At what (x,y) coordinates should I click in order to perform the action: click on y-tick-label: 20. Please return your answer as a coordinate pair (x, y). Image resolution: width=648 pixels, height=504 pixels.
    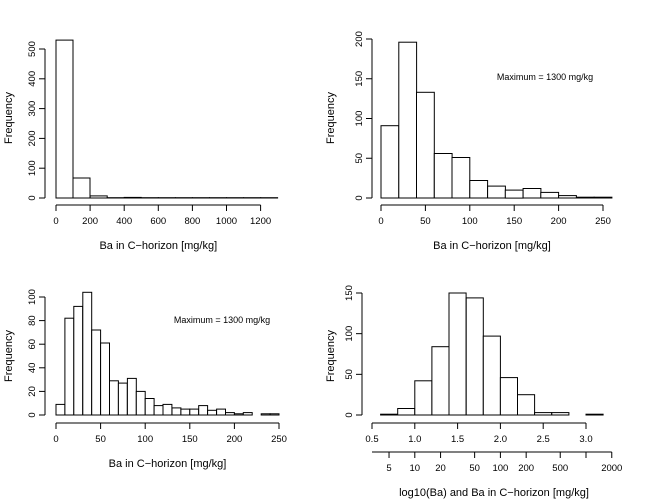
    Looking at the image, I should click on (32, 391).